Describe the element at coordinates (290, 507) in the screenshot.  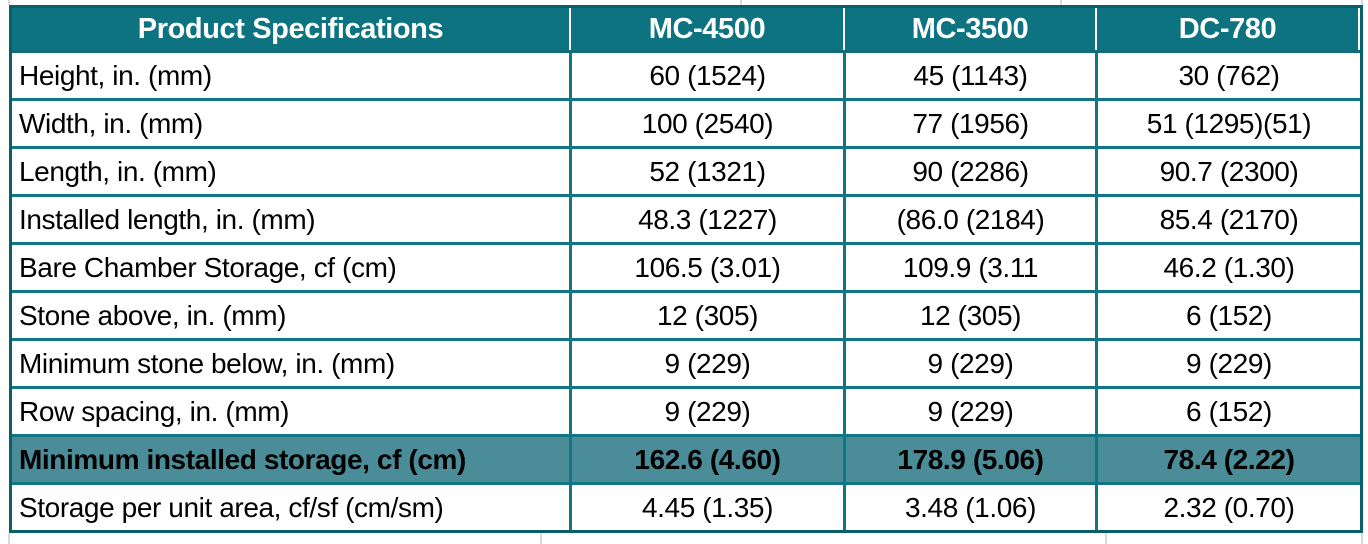
I see `row-label: Storage per unit area, cf/sf (cm/sm)` at that location.